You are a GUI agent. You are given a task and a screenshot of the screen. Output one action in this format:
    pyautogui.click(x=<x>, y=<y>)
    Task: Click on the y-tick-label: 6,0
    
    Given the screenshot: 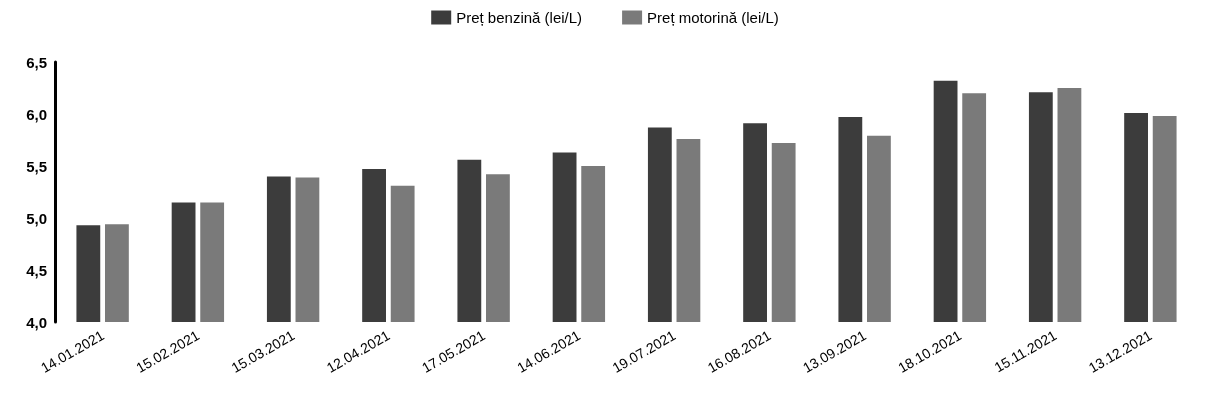 What is the action you would take?
    pyautogui.click(x=36, y=114)
    